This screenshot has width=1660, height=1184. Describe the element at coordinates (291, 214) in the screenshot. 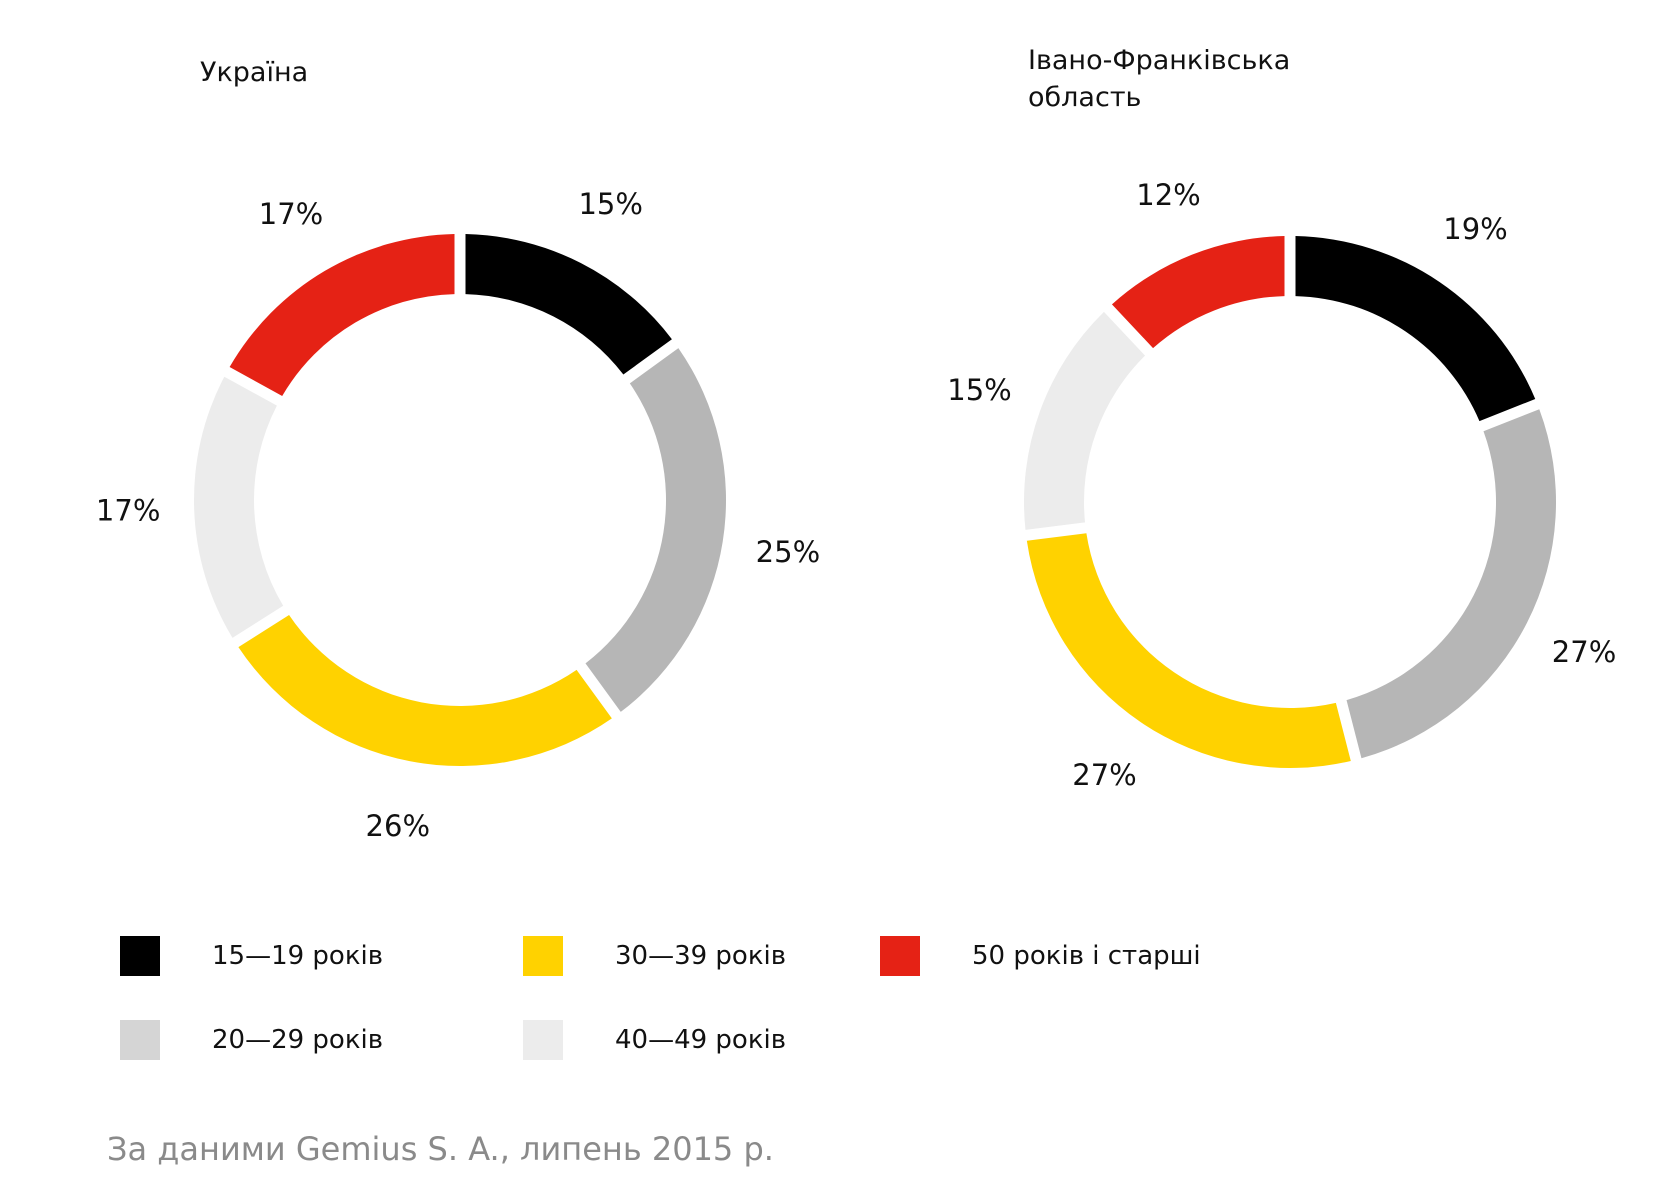

I see `data-label-50-plus: 17%` at that location.